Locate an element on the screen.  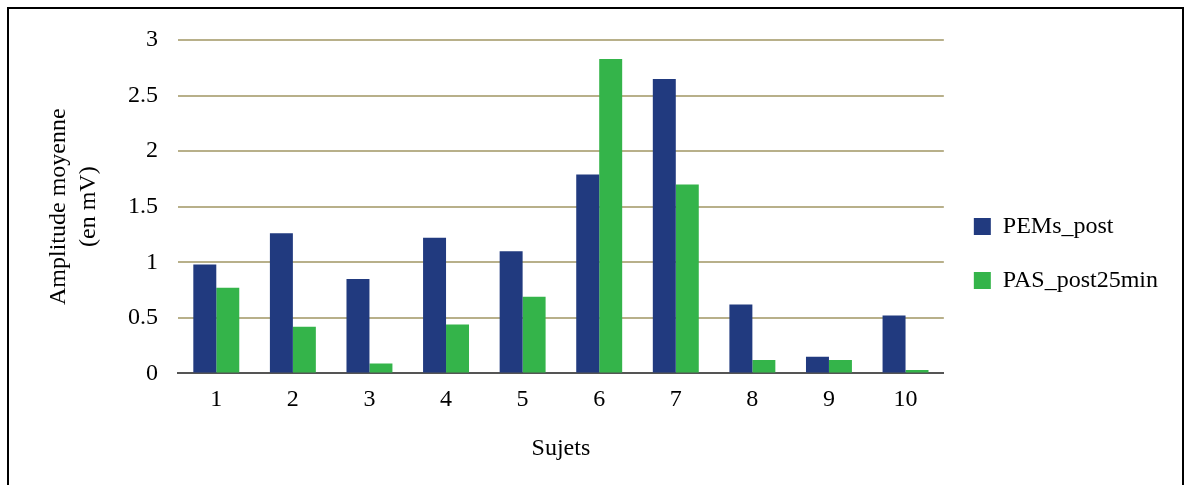
y-tick-label: 3 is located at coordinates (152, 38).